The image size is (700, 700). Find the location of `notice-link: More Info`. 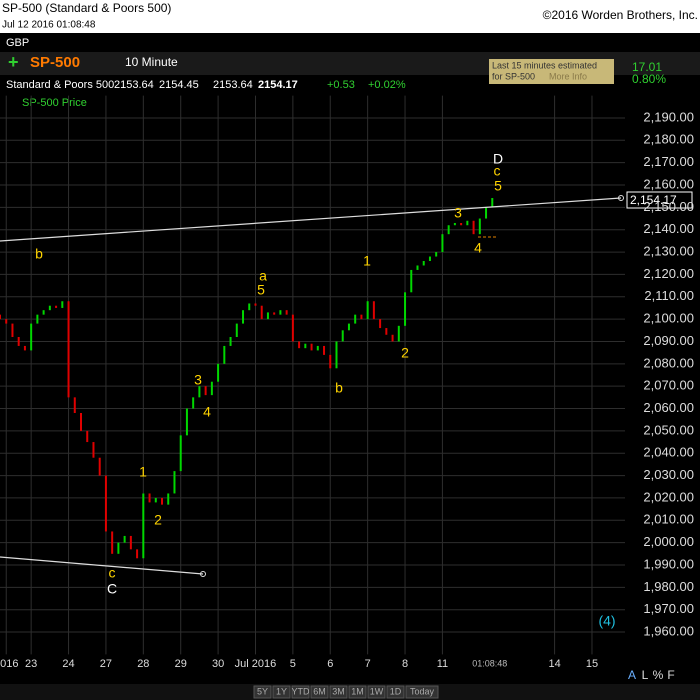

notice-link: More Info is located at coordinates (568, 76).